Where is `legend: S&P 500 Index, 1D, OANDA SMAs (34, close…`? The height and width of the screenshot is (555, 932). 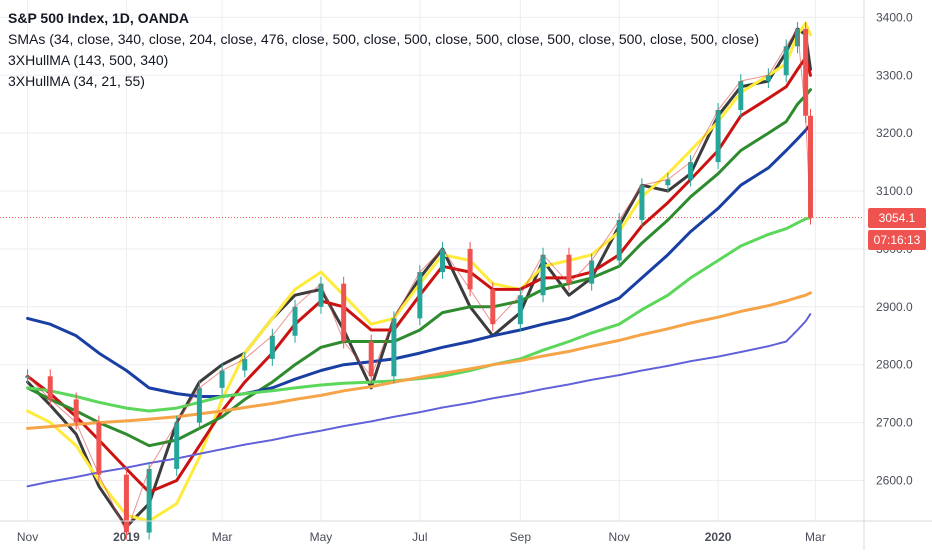 legend: S&P 500 Index, 1D, OANDA SMAs (34, close… is located at coordinates (383, 50).